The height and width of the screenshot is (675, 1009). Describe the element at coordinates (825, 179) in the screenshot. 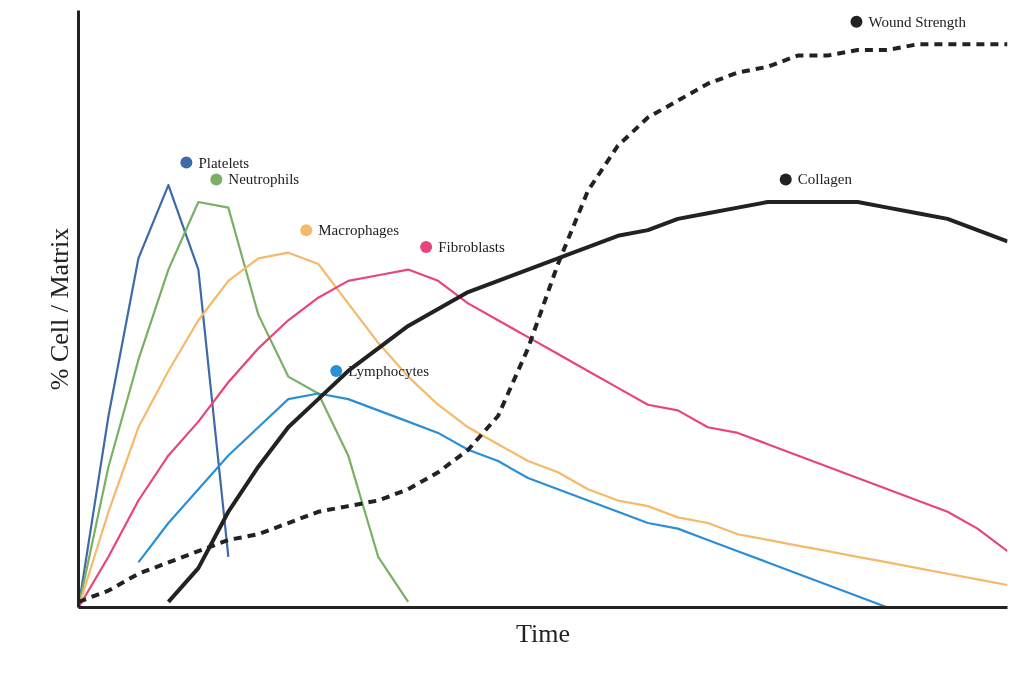

I see `legend-label: Collagen` at that location.